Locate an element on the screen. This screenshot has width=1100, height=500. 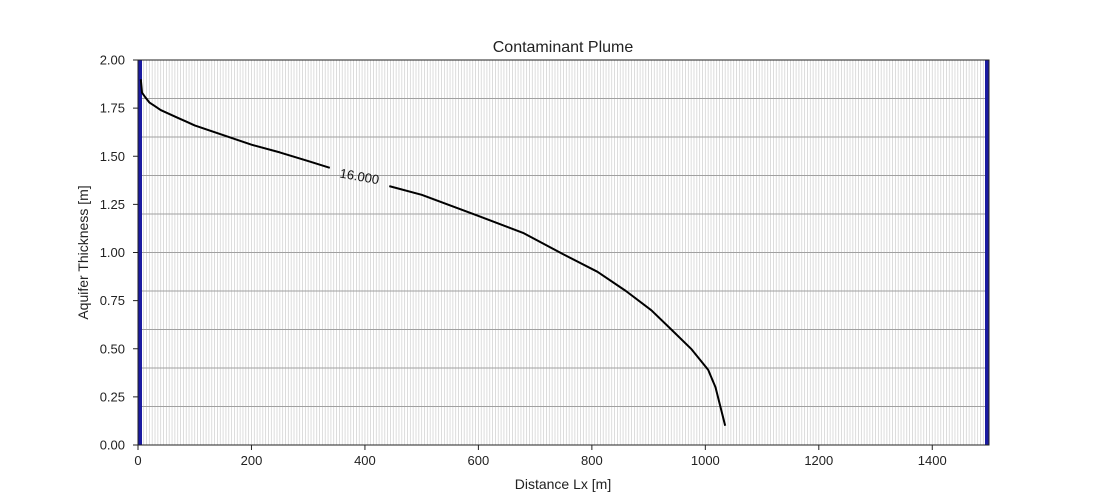
y-axis-ticks: 0.00 0.25 0.50 0.75 1.00 1.25 1.50 1.75 2.00 is located at coordinates (119, 253).